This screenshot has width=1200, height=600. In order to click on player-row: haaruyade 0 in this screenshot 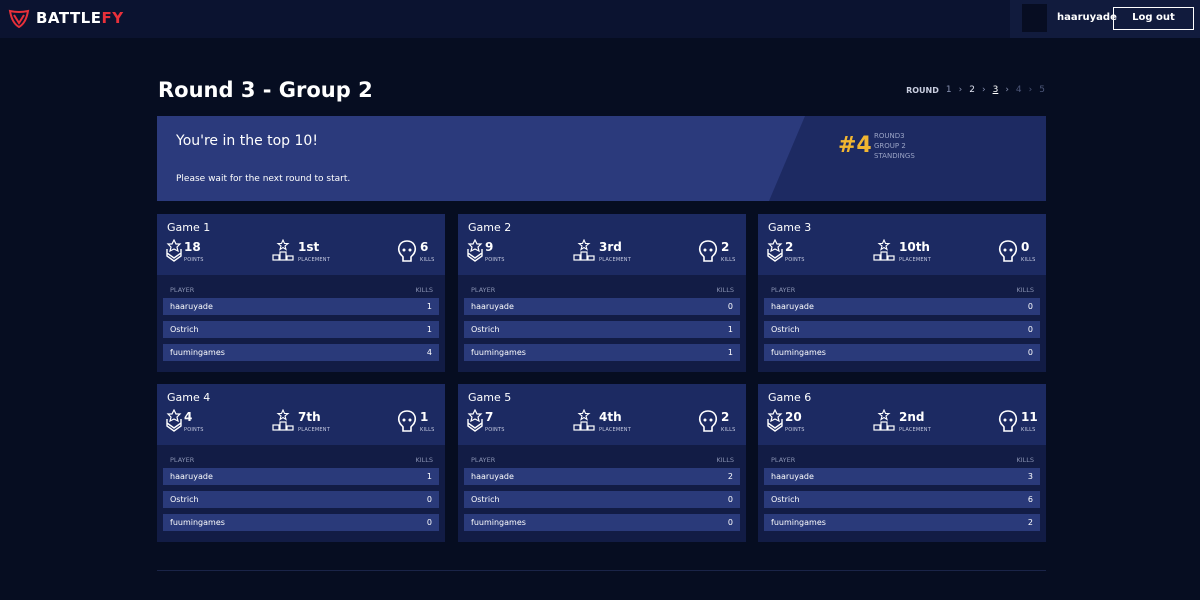, I will do `click(902, 306)`.